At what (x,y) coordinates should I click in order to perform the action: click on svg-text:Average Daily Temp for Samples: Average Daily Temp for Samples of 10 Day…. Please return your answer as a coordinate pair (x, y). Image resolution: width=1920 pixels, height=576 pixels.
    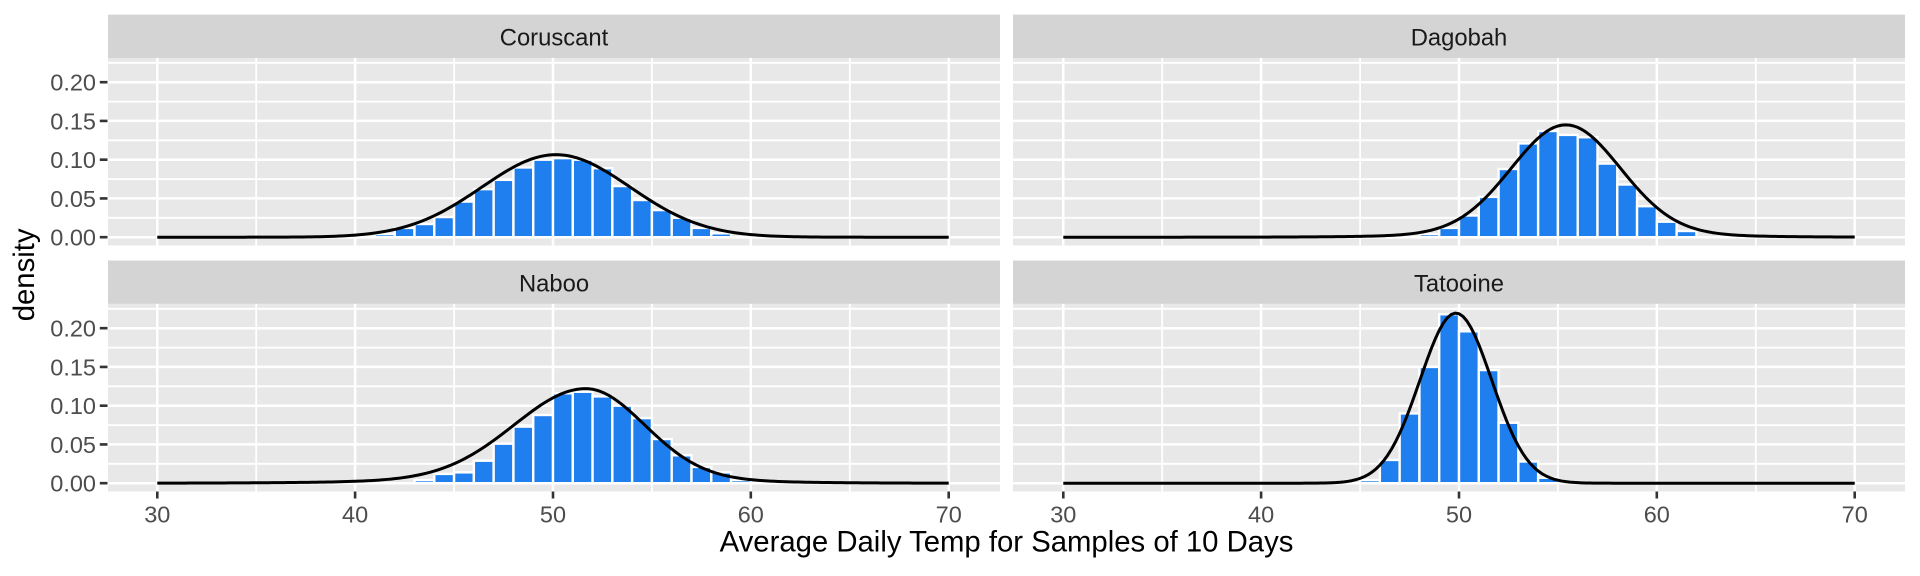
    Looking at the image, I should click on (1007, 542).